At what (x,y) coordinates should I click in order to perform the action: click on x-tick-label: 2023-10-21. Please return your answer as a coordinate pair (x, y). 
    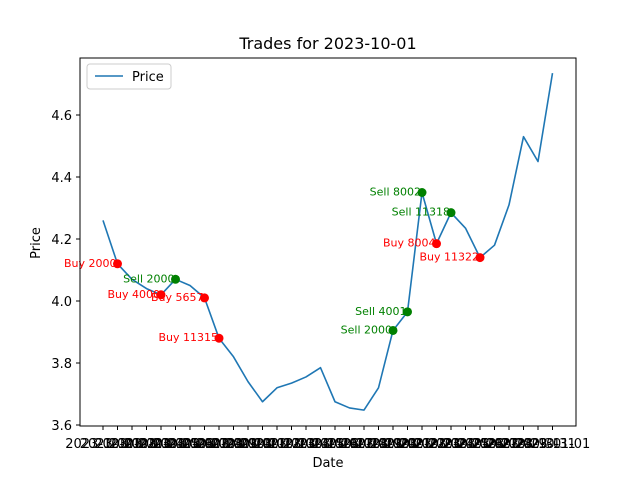
    Looking at the image, I should click on (393, 444).